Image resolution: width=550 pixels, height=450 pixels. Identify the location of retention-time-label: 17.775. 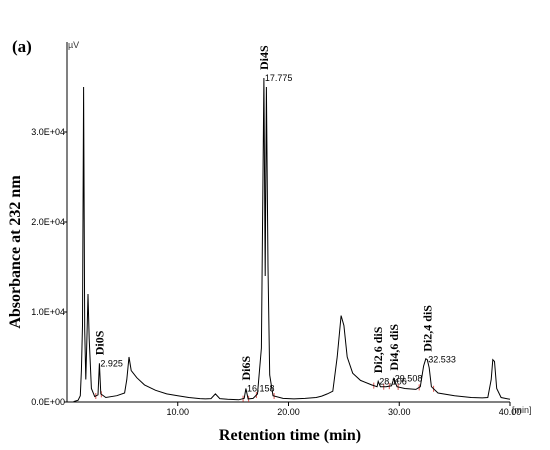
(279, 78).